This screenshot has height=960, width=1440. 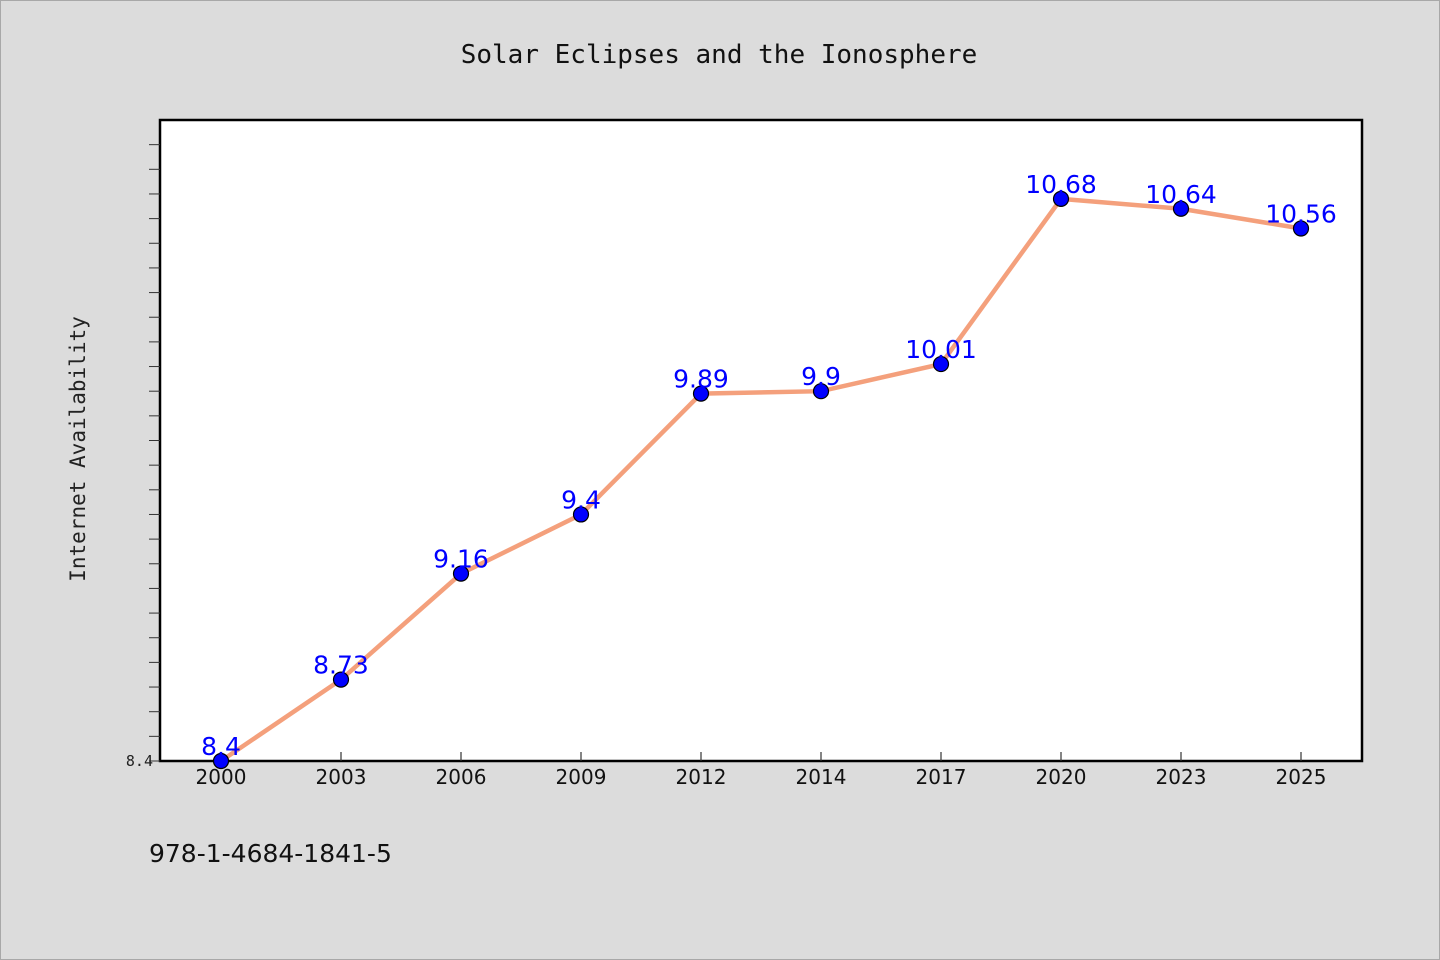 I want to click on y-axis-label: Internet Availability, so click(x=78, y=449).